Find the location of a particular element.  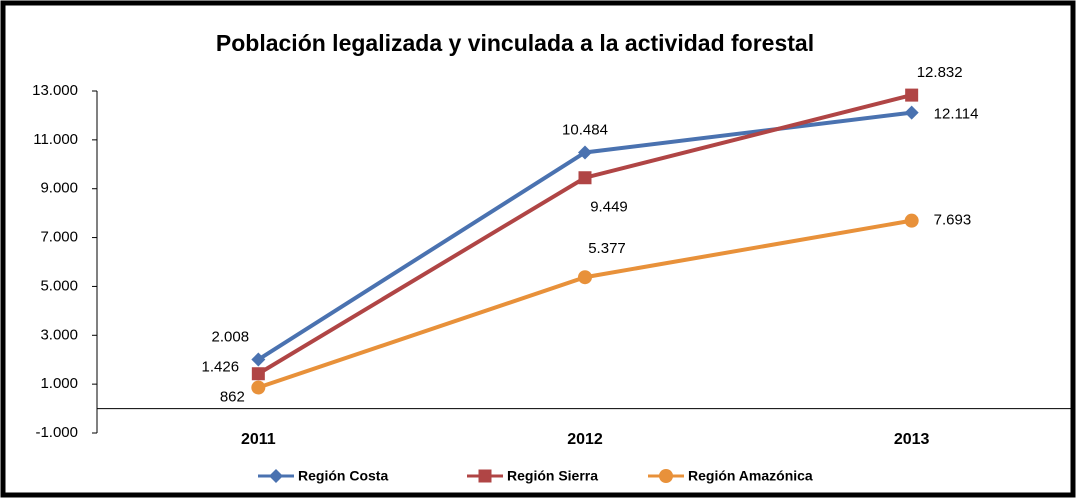

data-label: 5.377 is located at coordinates (607, 248).